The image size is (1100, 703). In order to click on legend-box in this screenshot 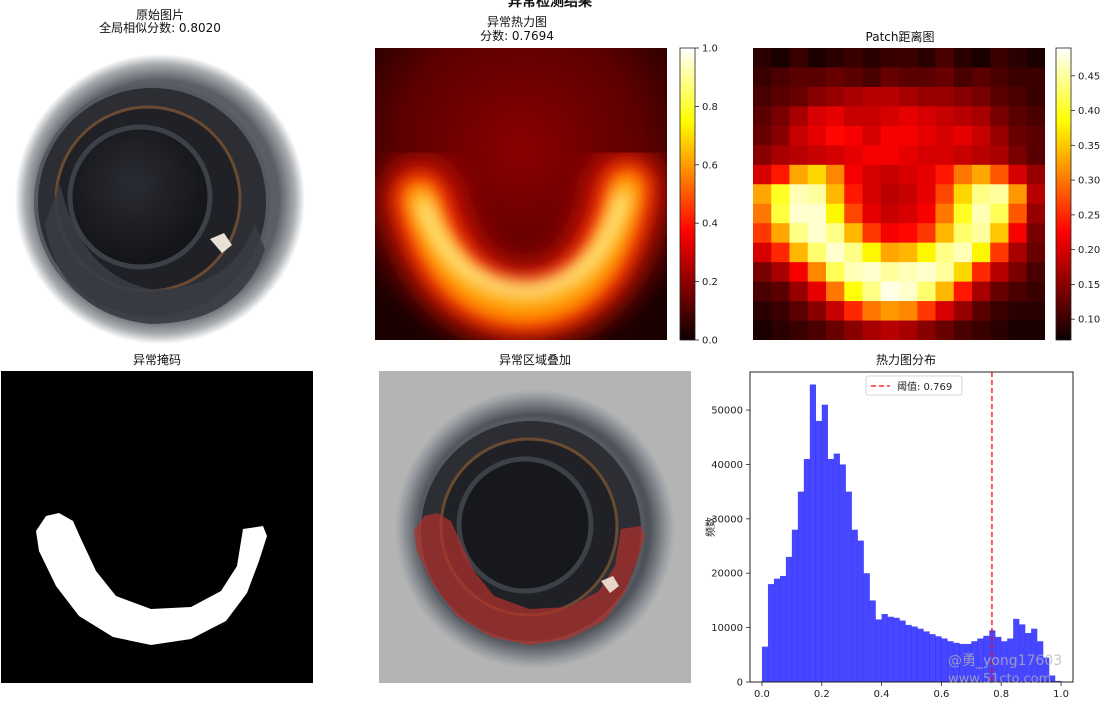, I will do `click(914, 385)`.